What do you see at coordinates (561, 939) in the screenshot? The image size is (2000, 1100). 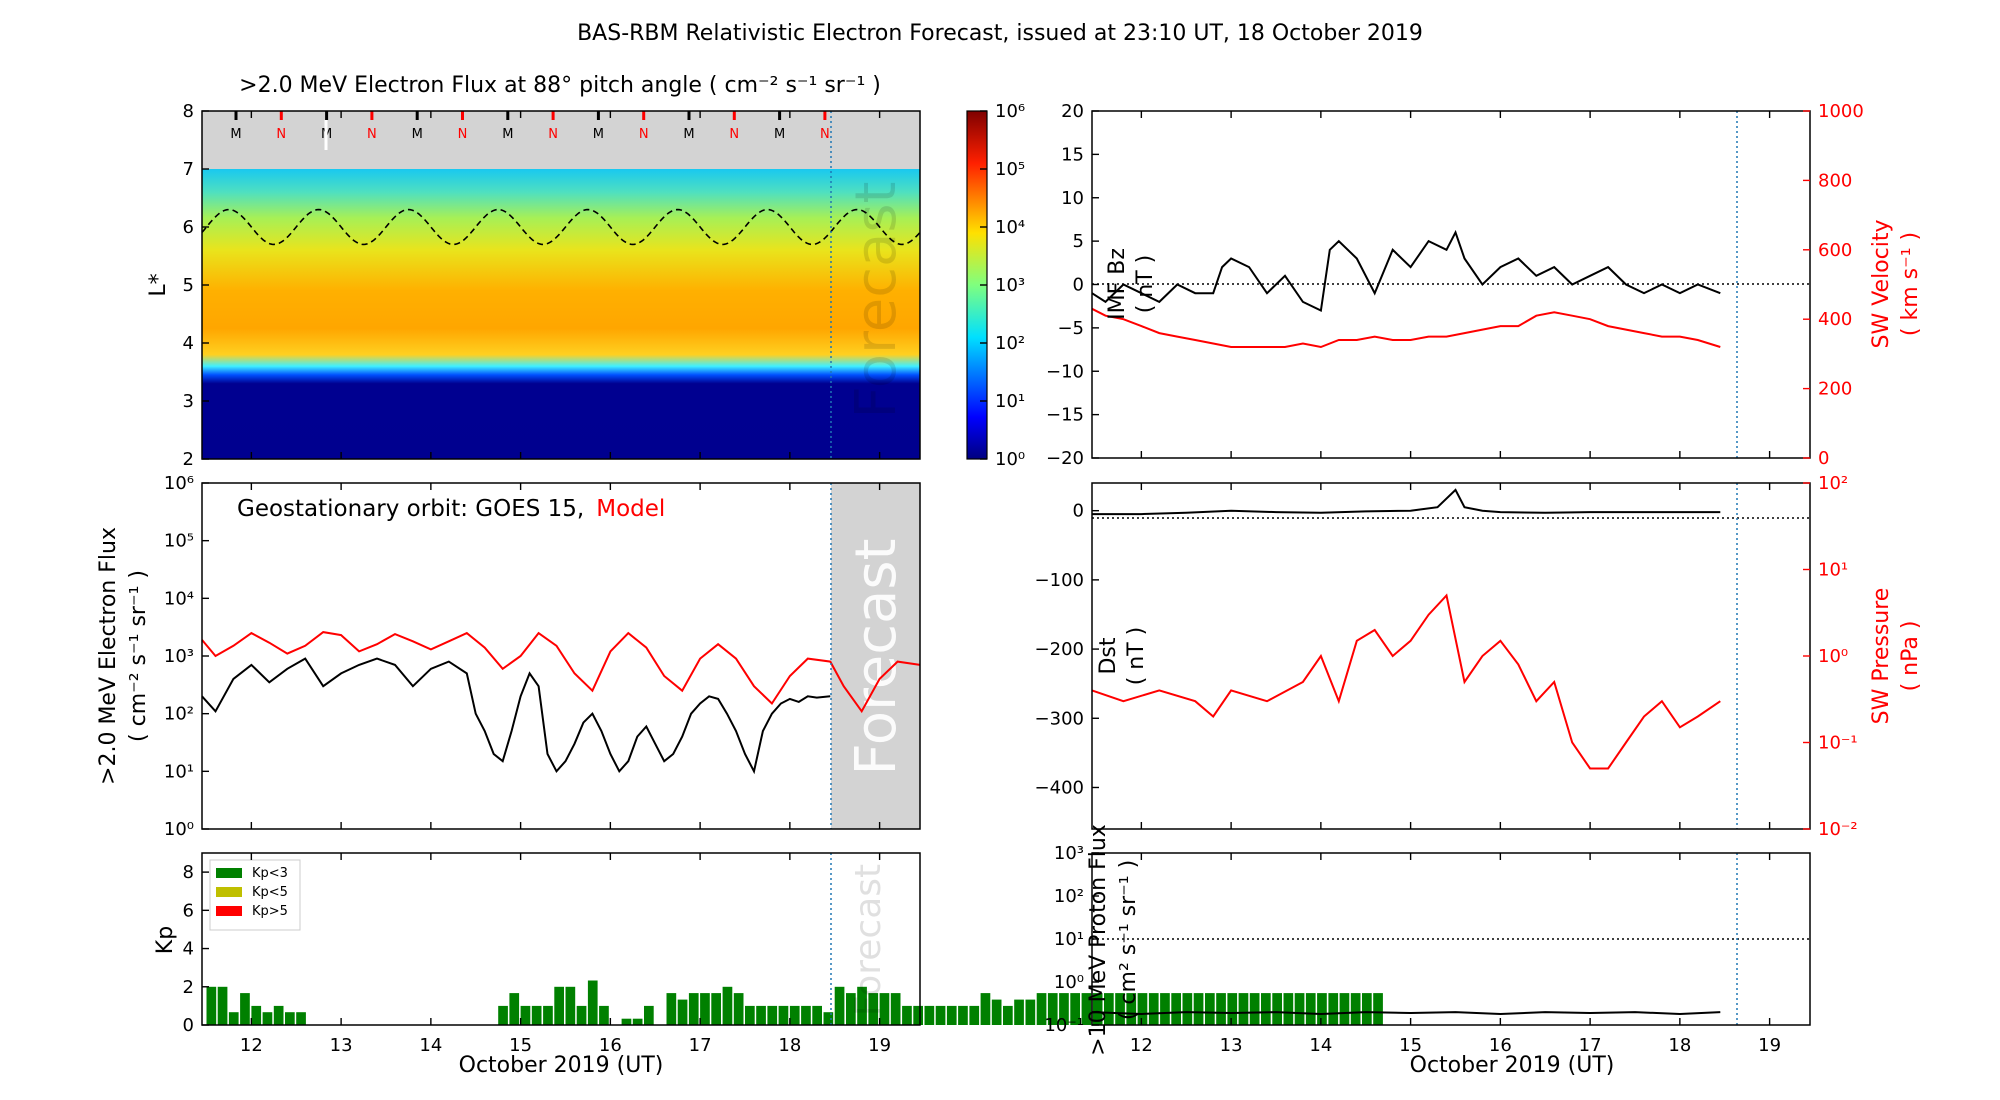 I see `kp-frame` at bounding box center [561, 939].